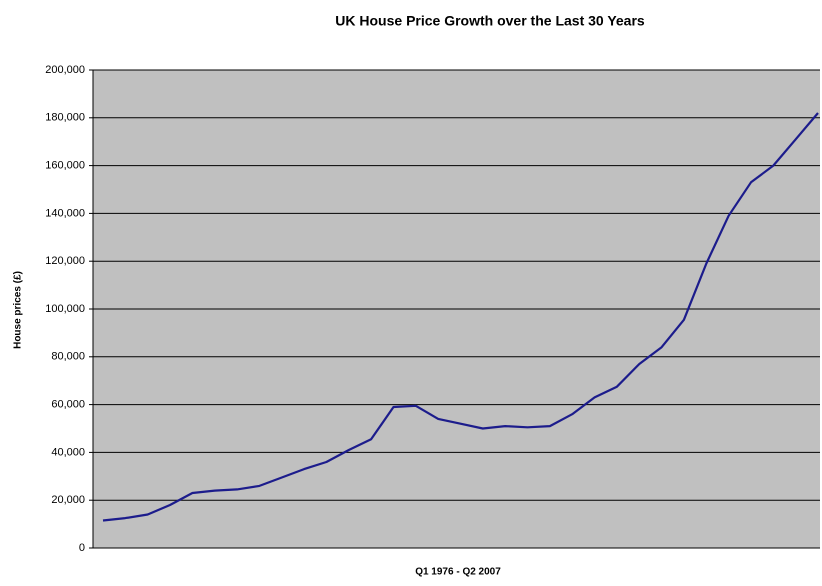 Image resolution: width=822 pixels, height=586 pixels. I want to click on y-axis-label: House prices (£), so click(18, 310).